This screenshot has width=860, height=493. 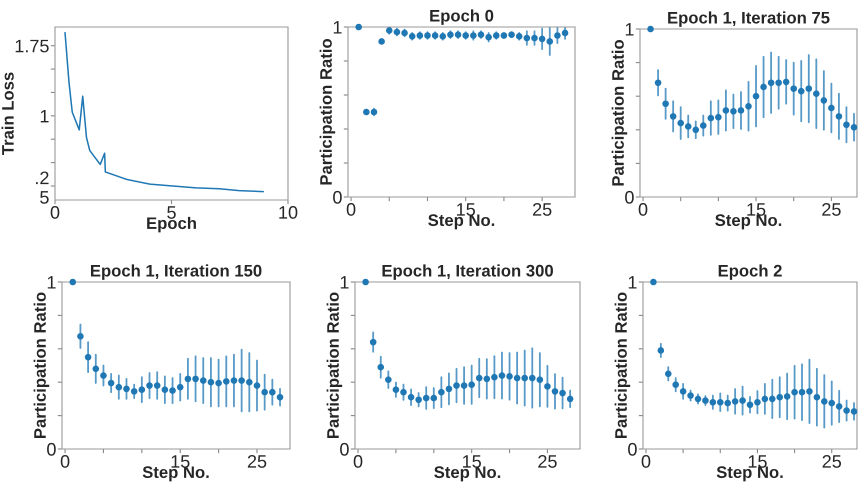 What do you see at coordinates (462, 17) in the screenshot?
I see `chart-title: Epoch 0` at bounding box center [462, 17].